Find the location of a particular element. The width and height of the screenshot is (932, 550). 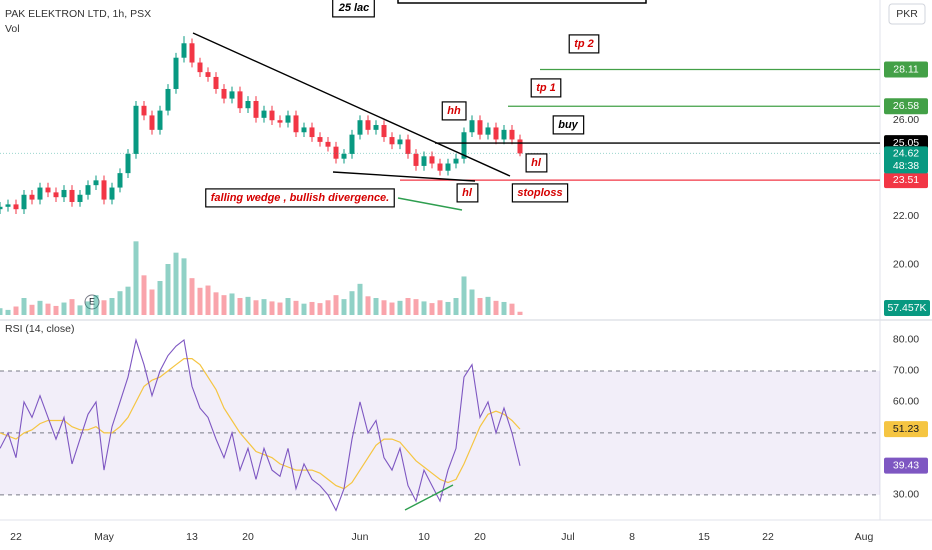

annotation: tp 1 is located at coordinates (546, 88).